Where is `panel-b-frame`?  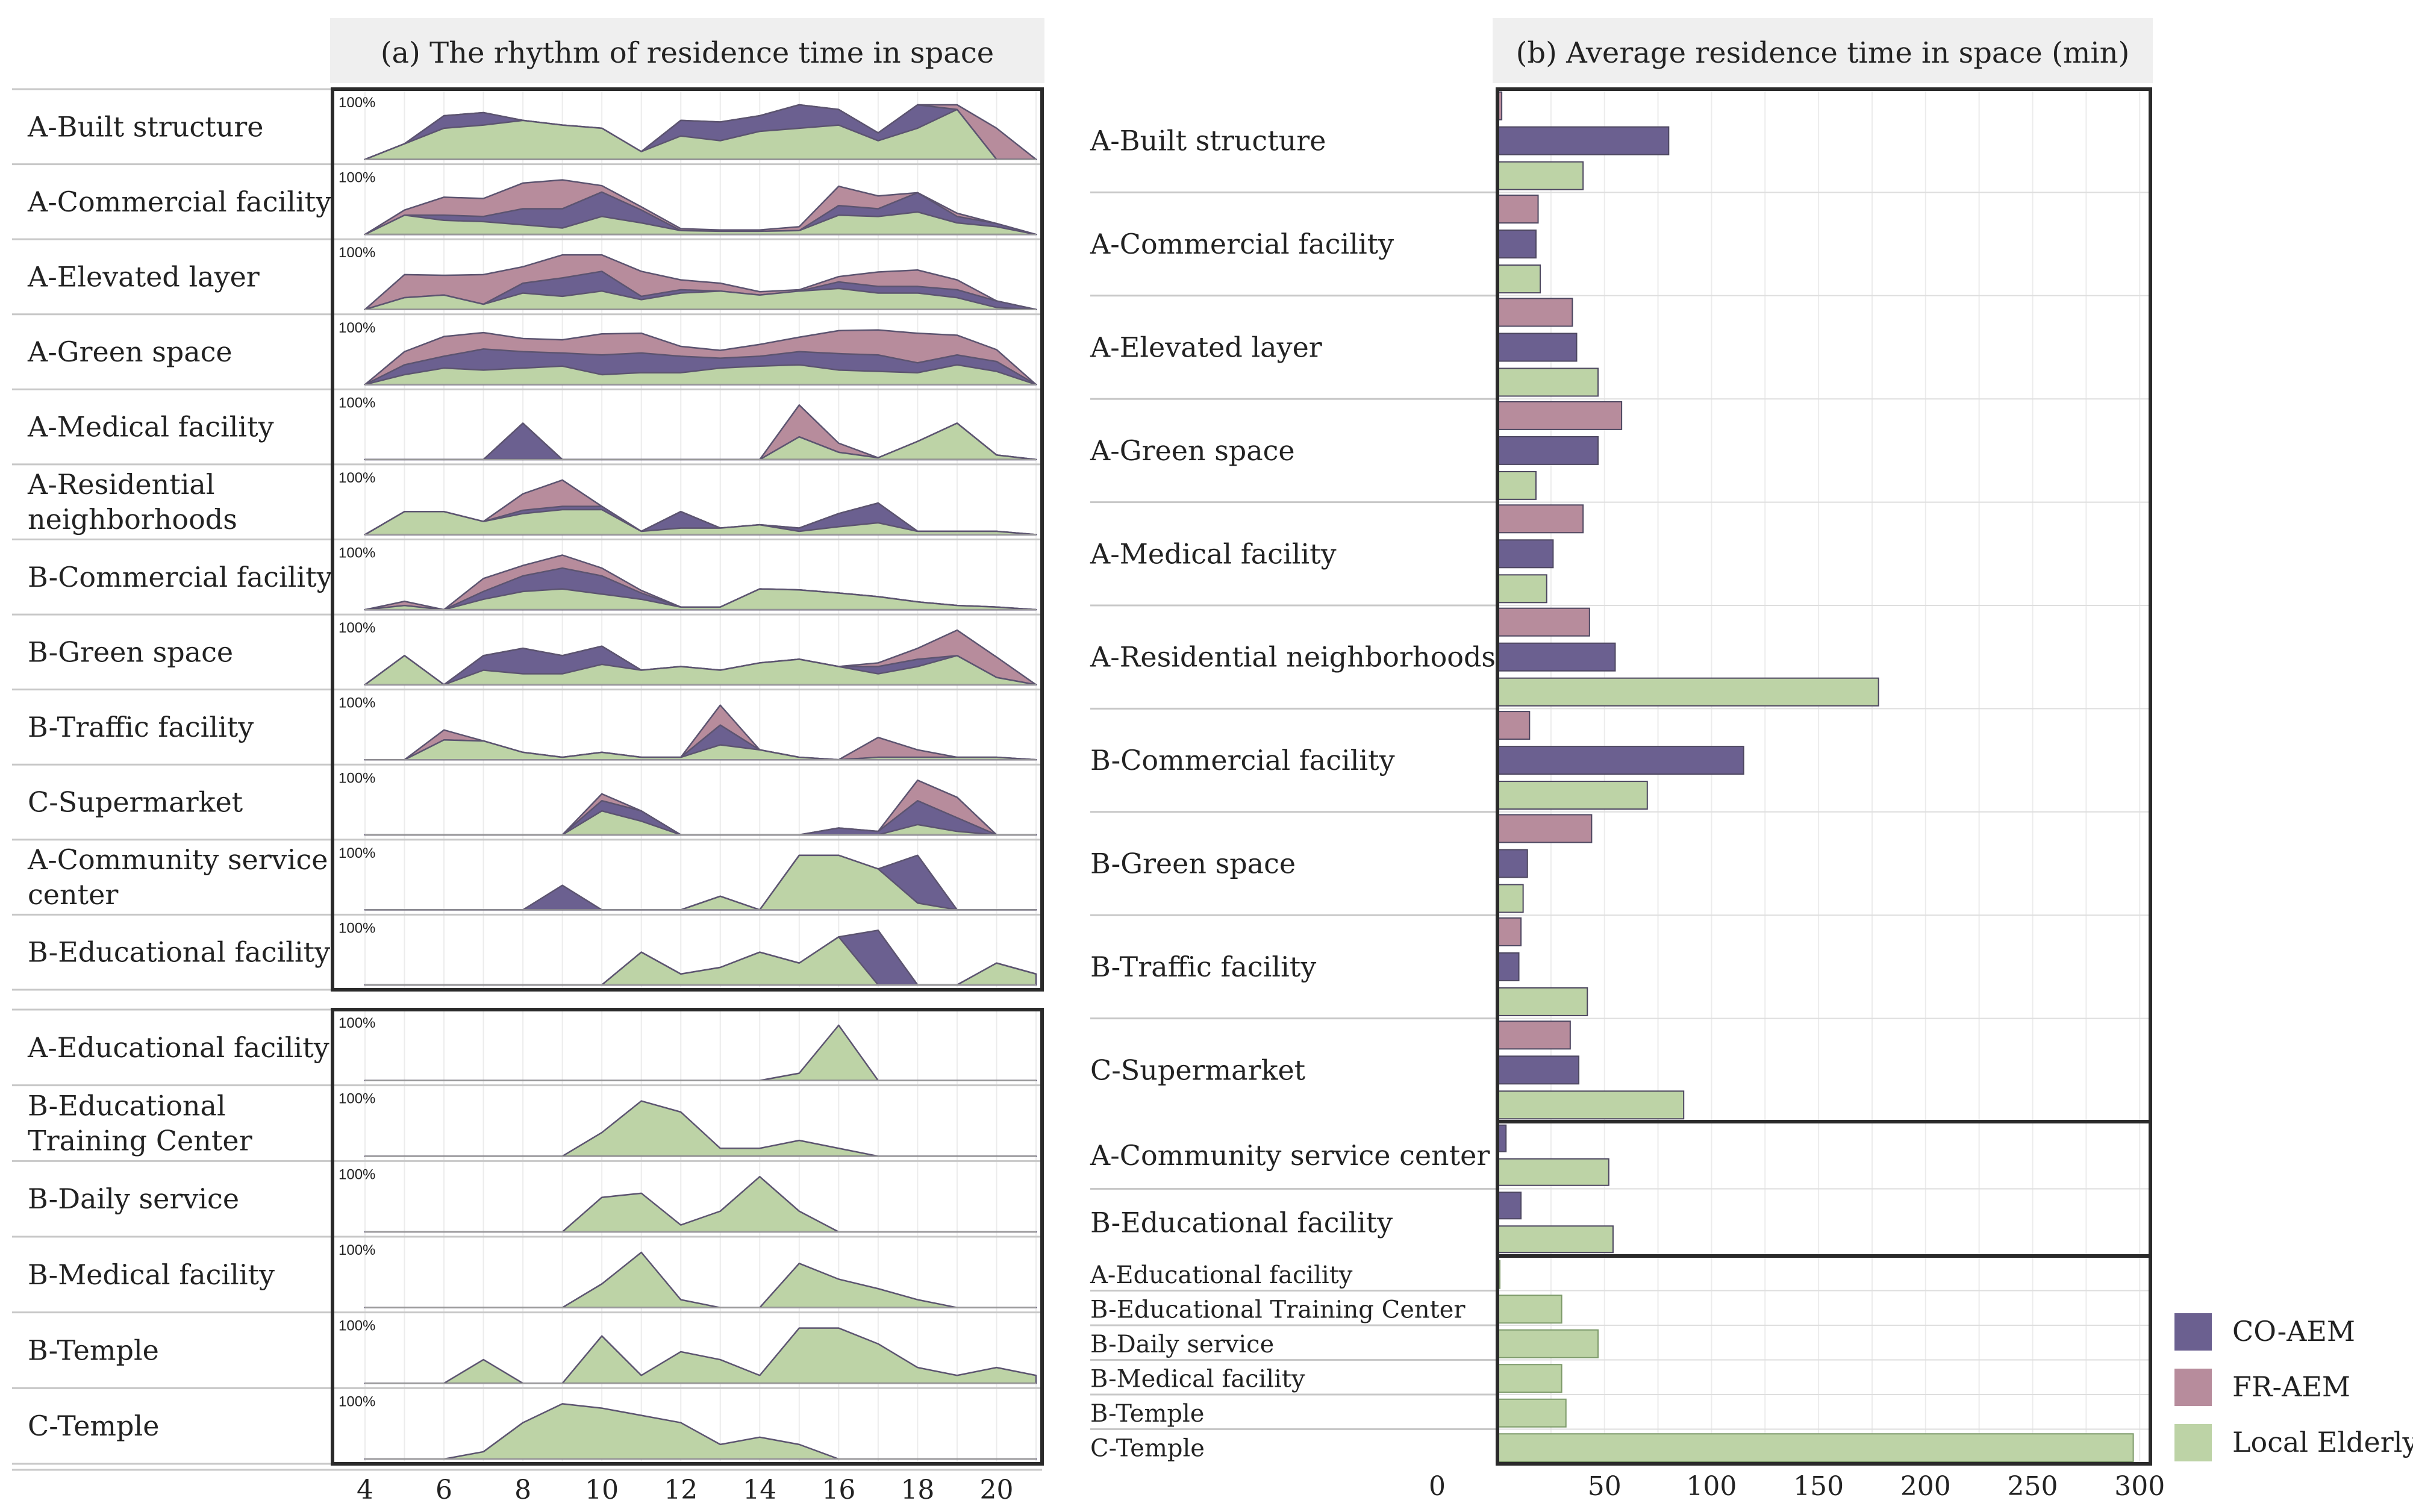
panel-b-frame is located at coordinates (1824, 1360).